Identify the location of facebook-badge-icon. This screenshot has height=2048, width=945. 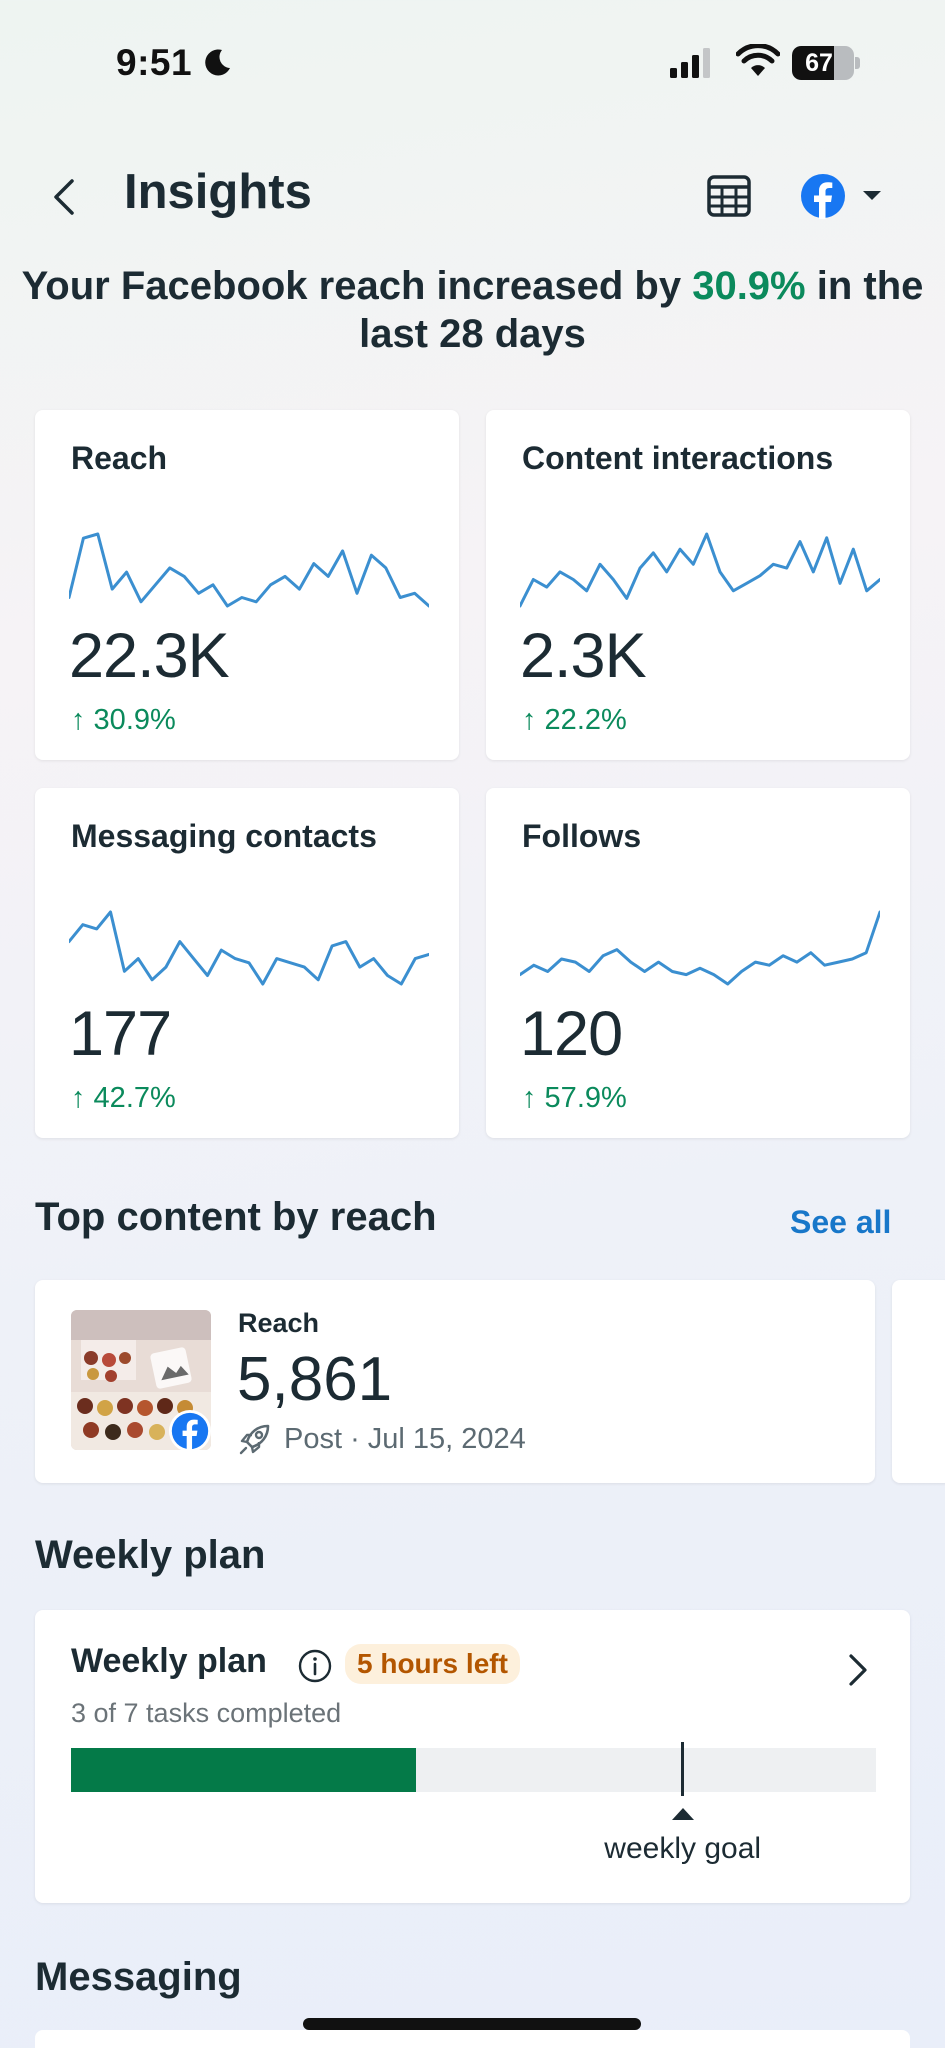
(190, 1431).